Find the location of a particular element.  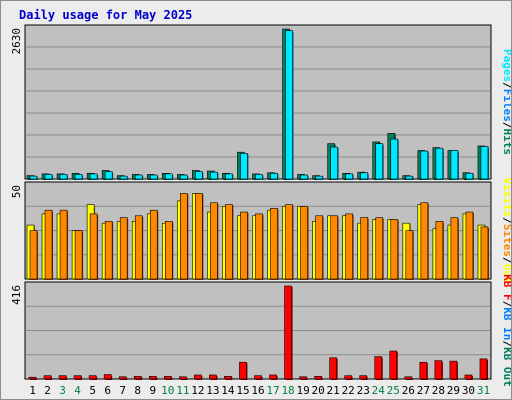

x-tick-label: 15 is located at coordinates (242, 390).